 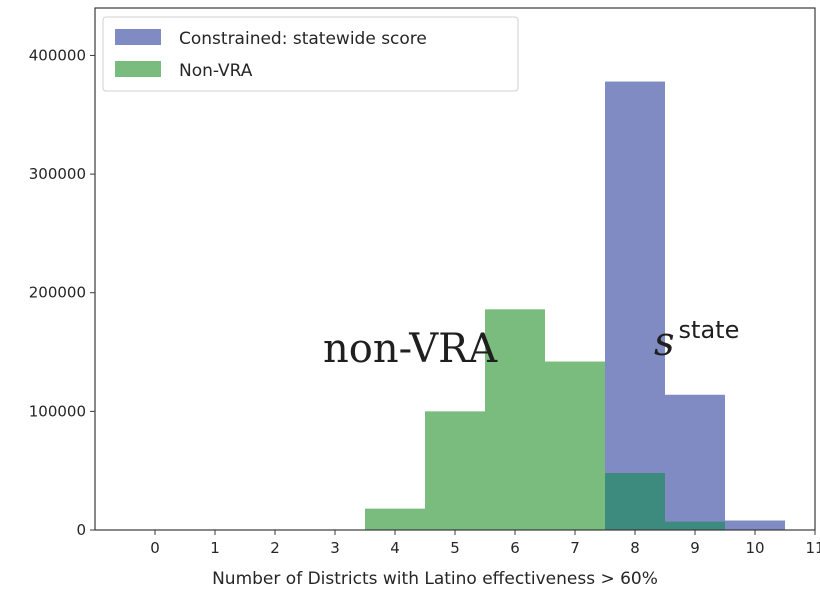 What do you see at coordinates (57, 411) in the screenshot?
I see `y-tick-label: 100000` at bounding box center [57, 411].